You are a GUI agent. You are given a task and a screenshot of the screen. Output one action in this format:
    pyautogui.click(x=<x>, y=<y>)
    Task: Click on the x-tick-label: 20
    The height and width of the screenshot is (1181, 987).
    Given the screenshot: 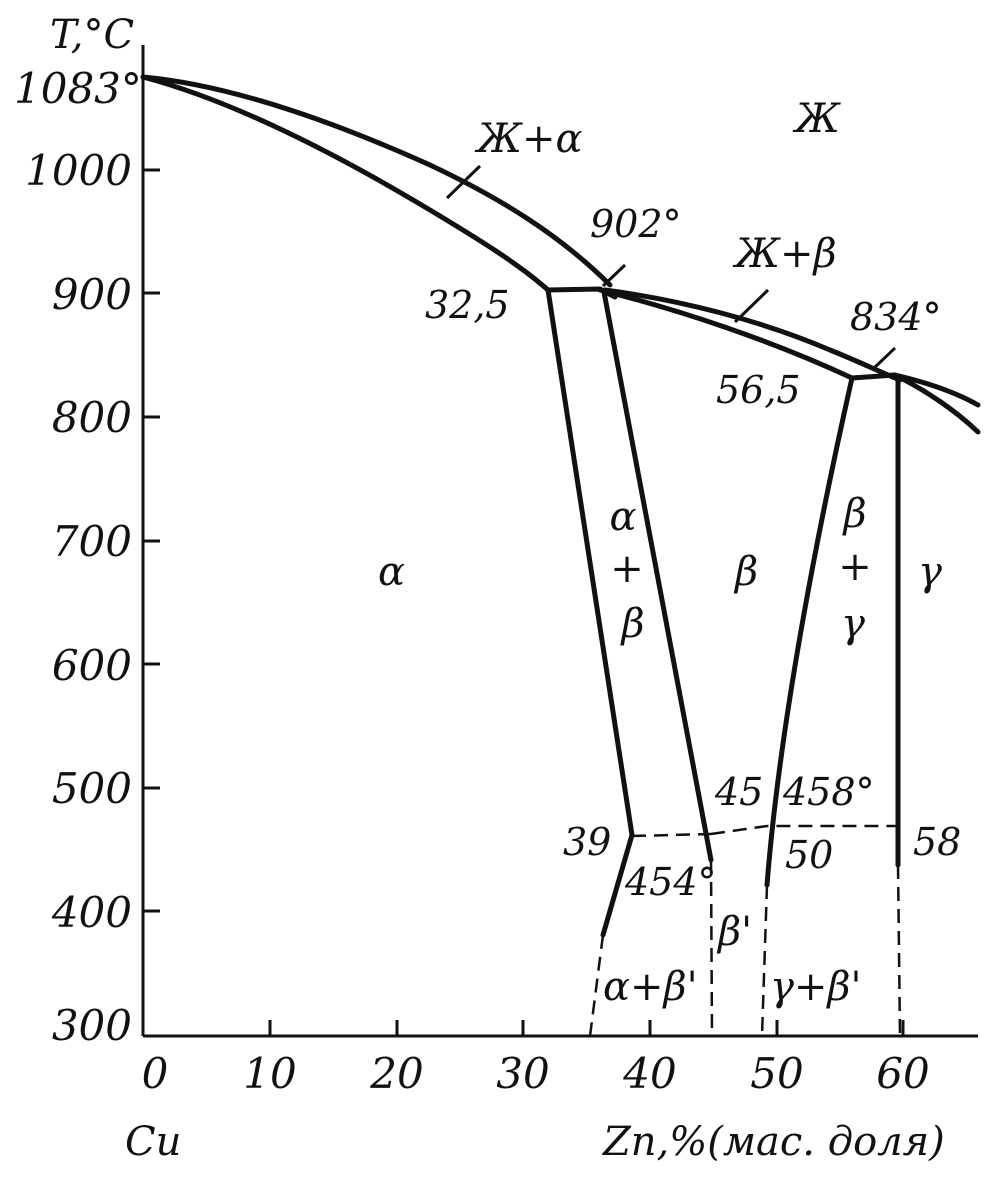 What is the action you would take?
    pyautogui.click(x=396, y=1073)
    